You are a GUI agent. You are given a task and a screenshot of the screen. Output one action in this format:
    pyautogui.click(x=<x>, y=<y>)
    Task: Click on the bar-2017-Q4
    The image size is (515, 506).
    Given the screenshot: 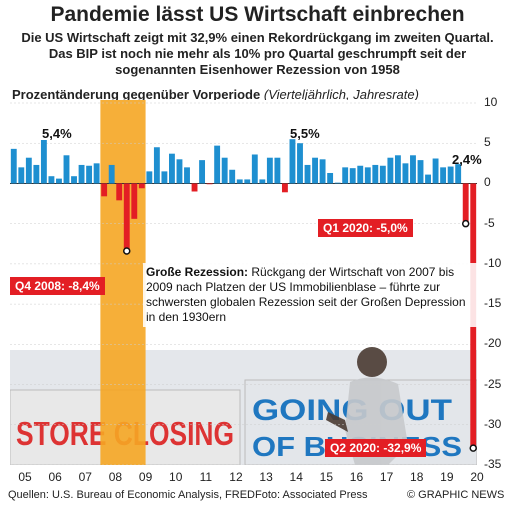 What is the action you would take?
    pyautogui.click(x=397, y=169)
    